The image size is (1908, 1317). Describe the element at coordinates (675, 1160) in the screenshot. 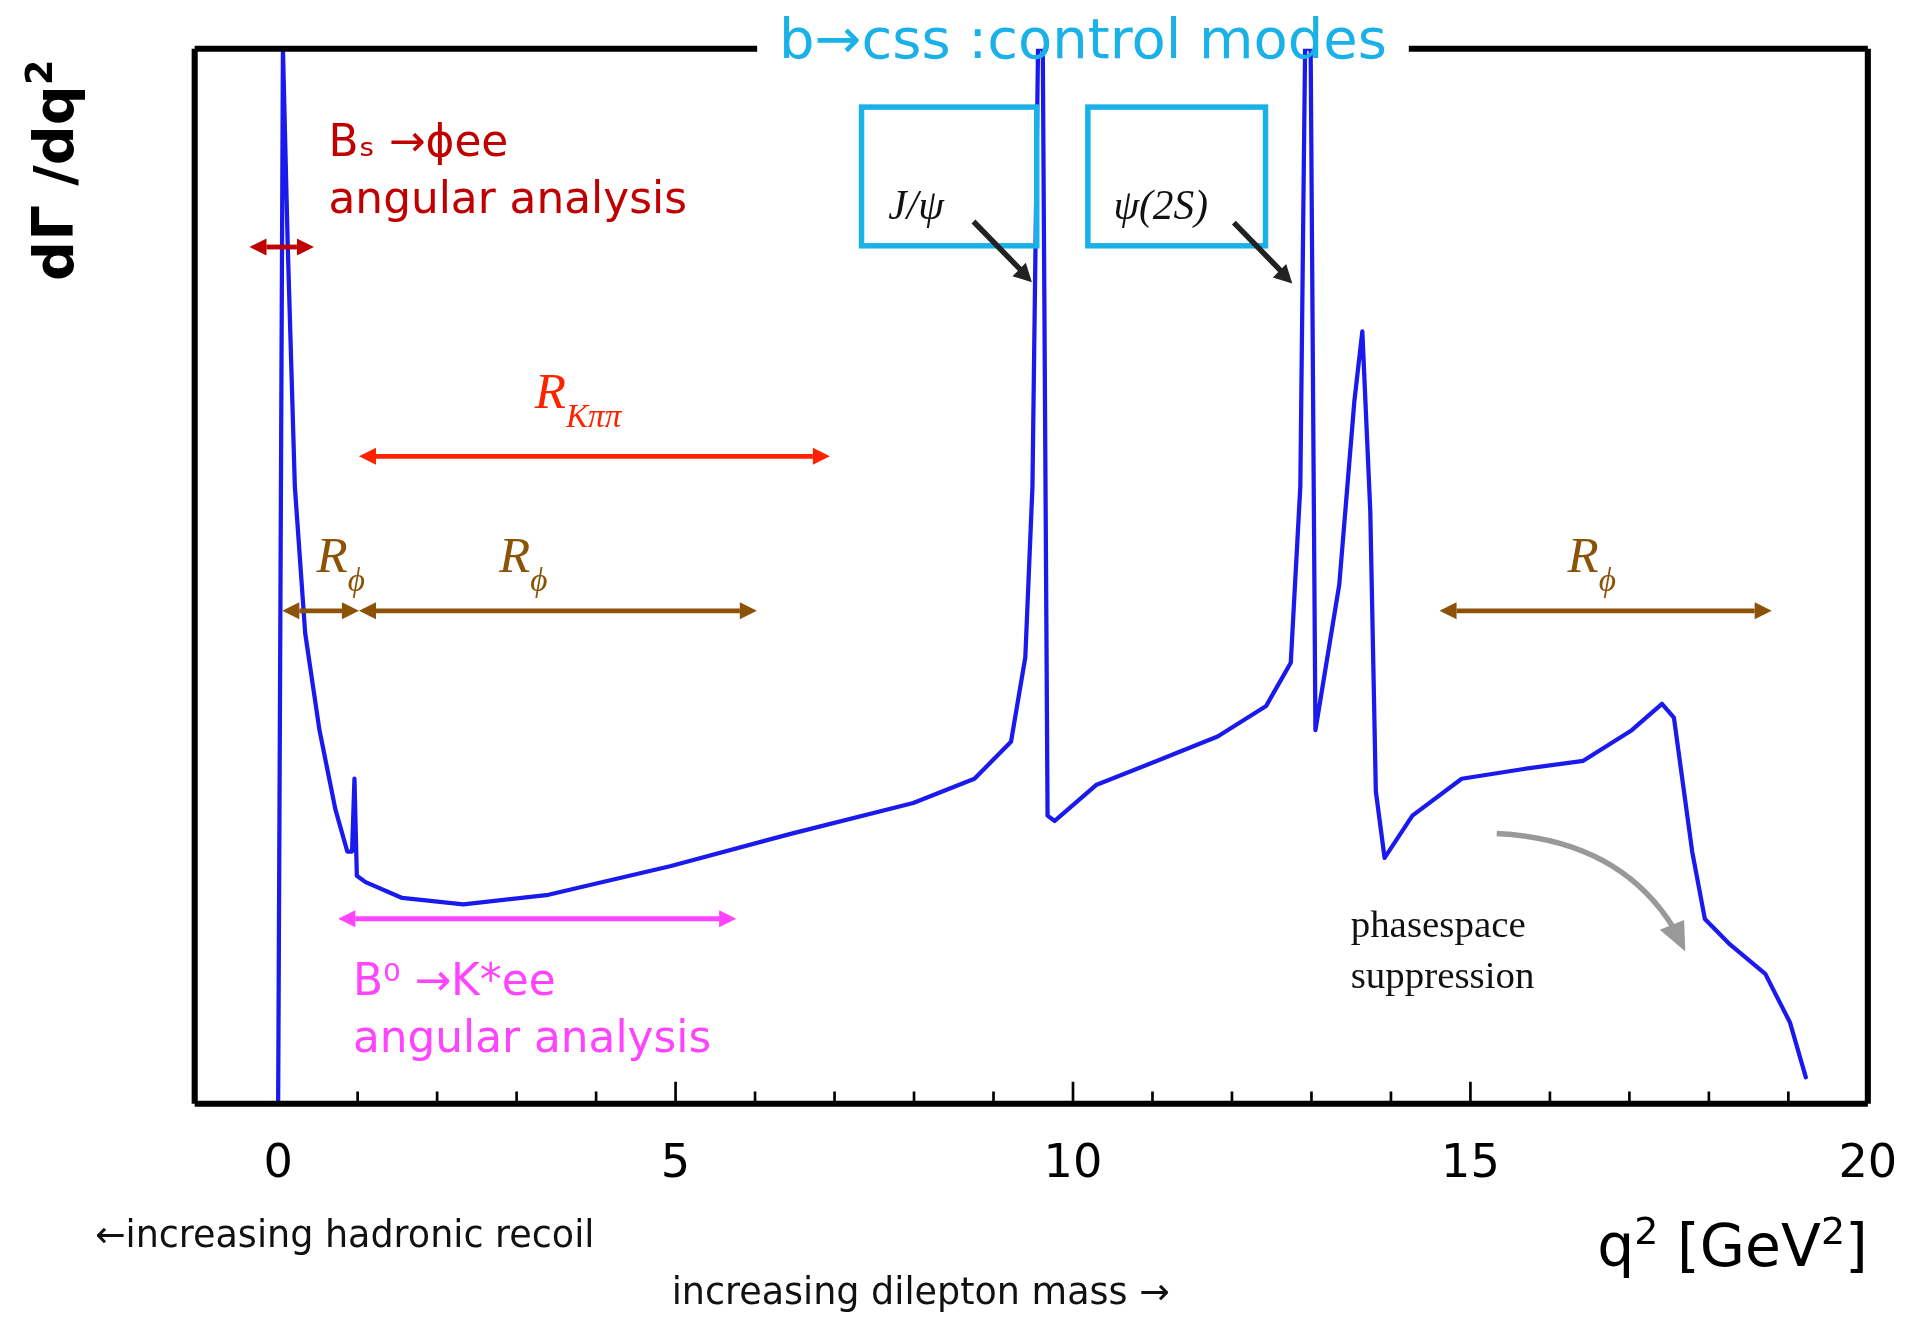

I see `x-tick-label: 5` at that location.